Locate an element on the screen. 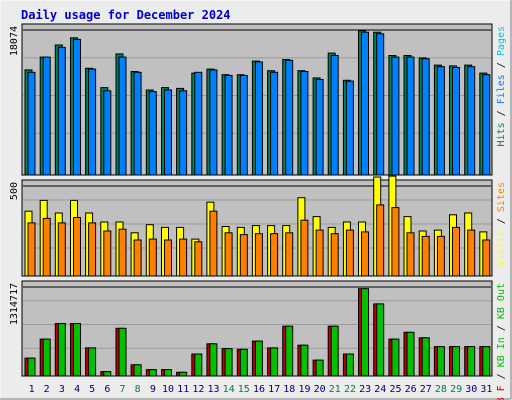 This screenshot has width=512, height=400. x-label-day-20: 20 is located at coordinates (320, 389).